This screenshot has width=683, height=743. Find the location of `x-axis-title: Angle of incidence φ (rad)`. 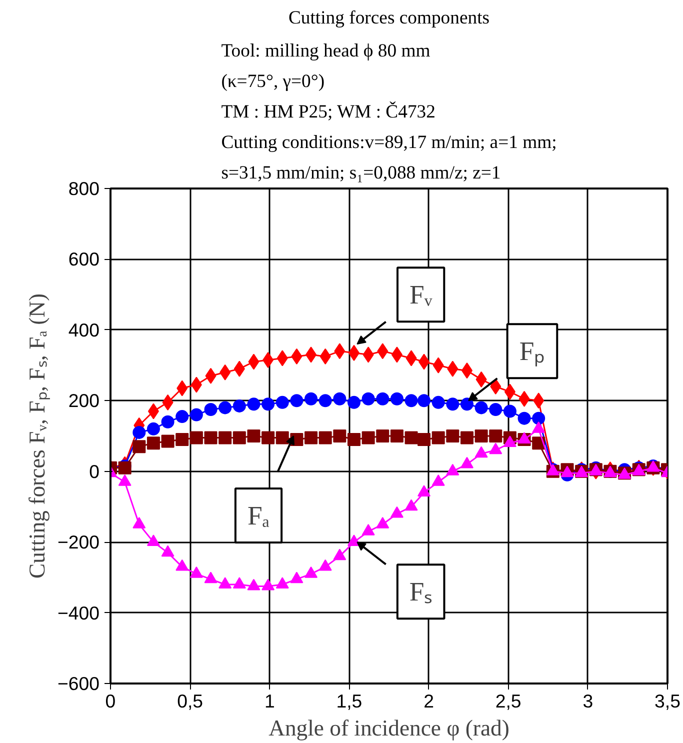

x-axis-title: Angle of incidence φ (rad) is located at coordinates (389, 728).